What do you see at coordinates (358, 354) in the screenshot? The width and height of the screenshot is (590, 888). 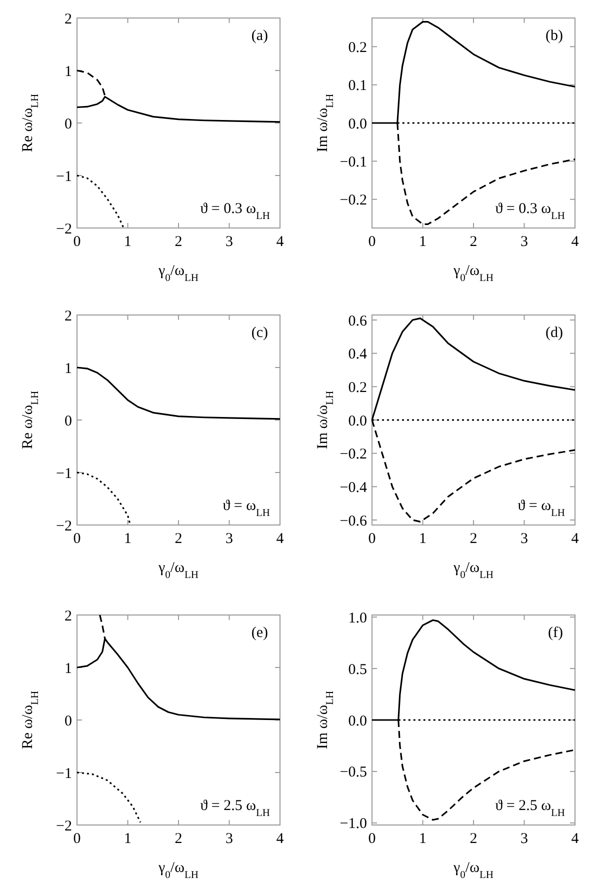 I see `y-tick-label: 0.4` at bounding box center [358, 354].